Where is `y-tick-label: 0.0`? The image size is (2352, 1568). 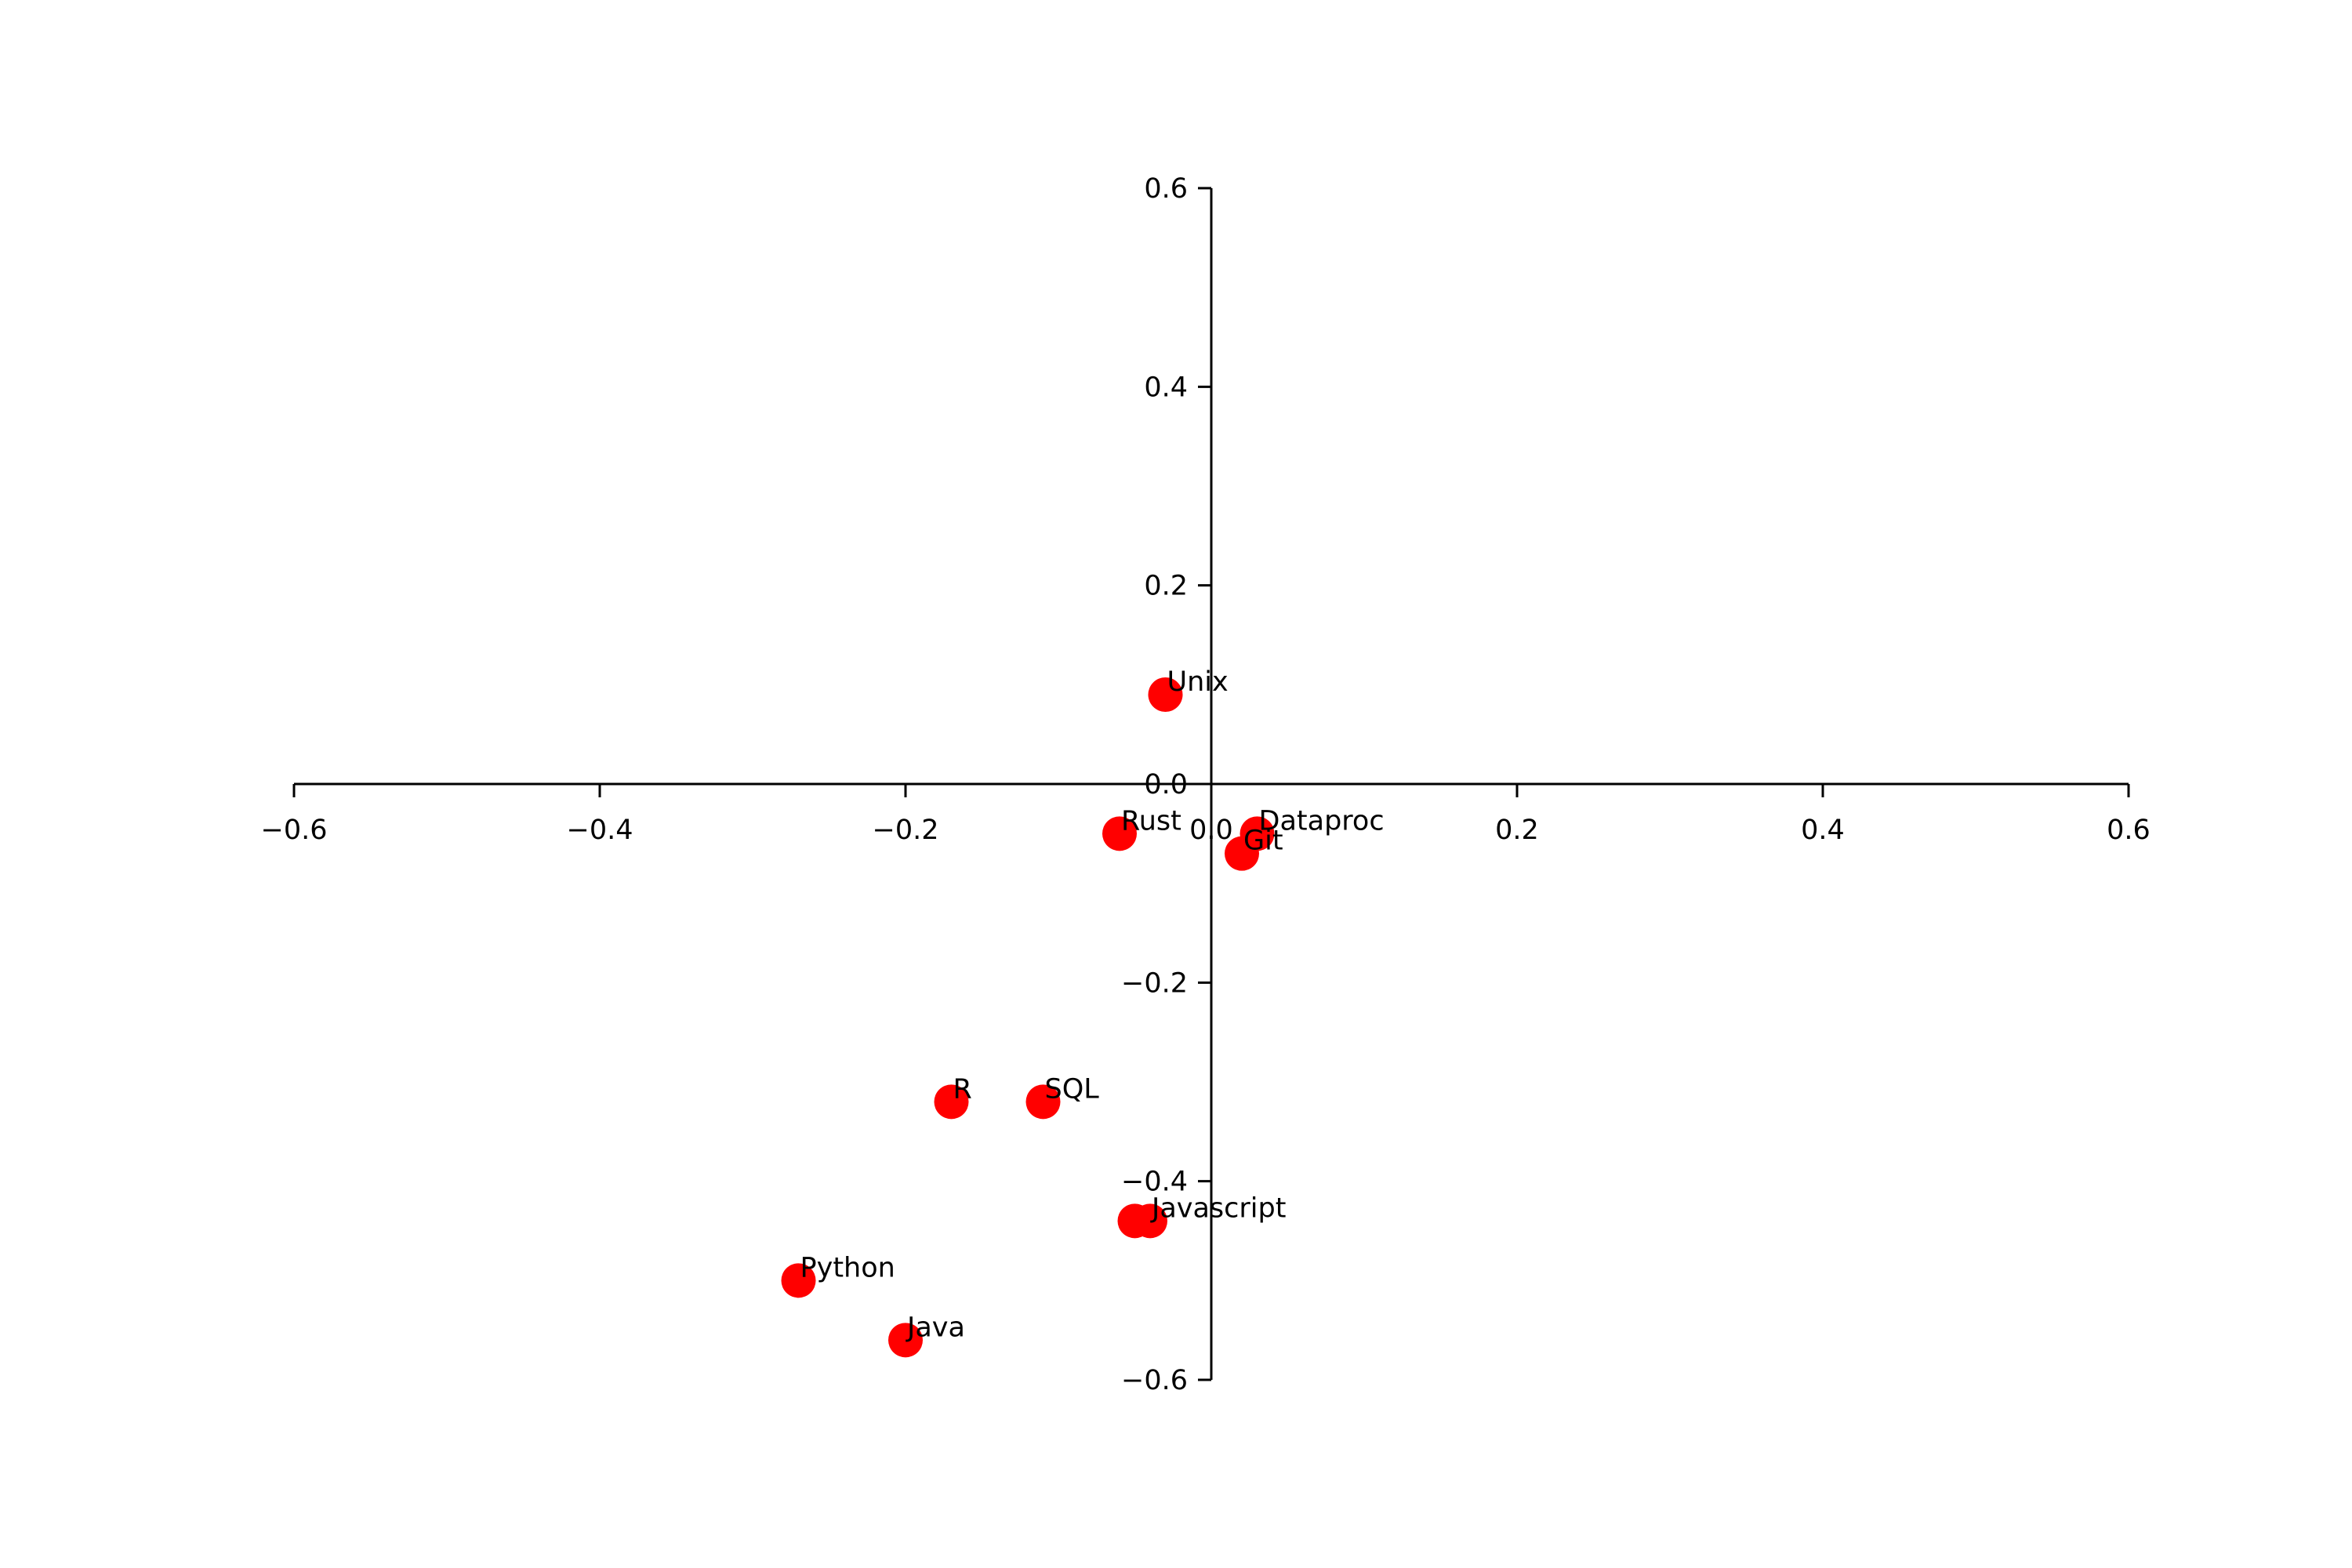 y-tick-label: 0.0 is located at coordinates (1166, 784).